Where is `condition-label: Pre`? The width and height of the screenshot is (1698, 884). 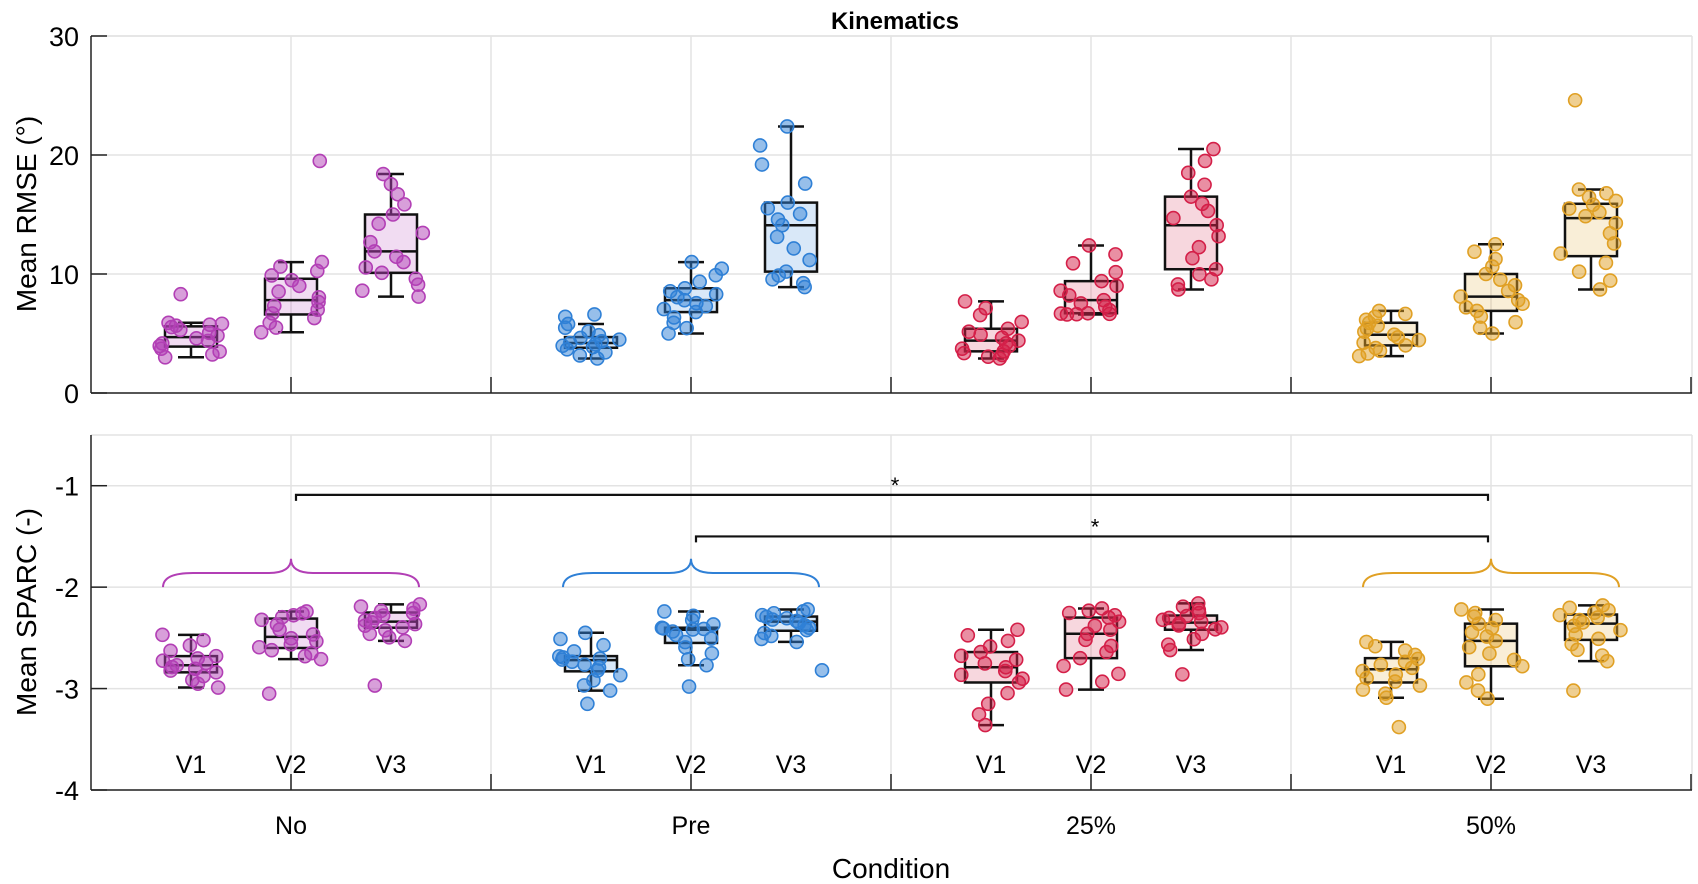 condition-label: Pre is located at coordinates (691, 826).